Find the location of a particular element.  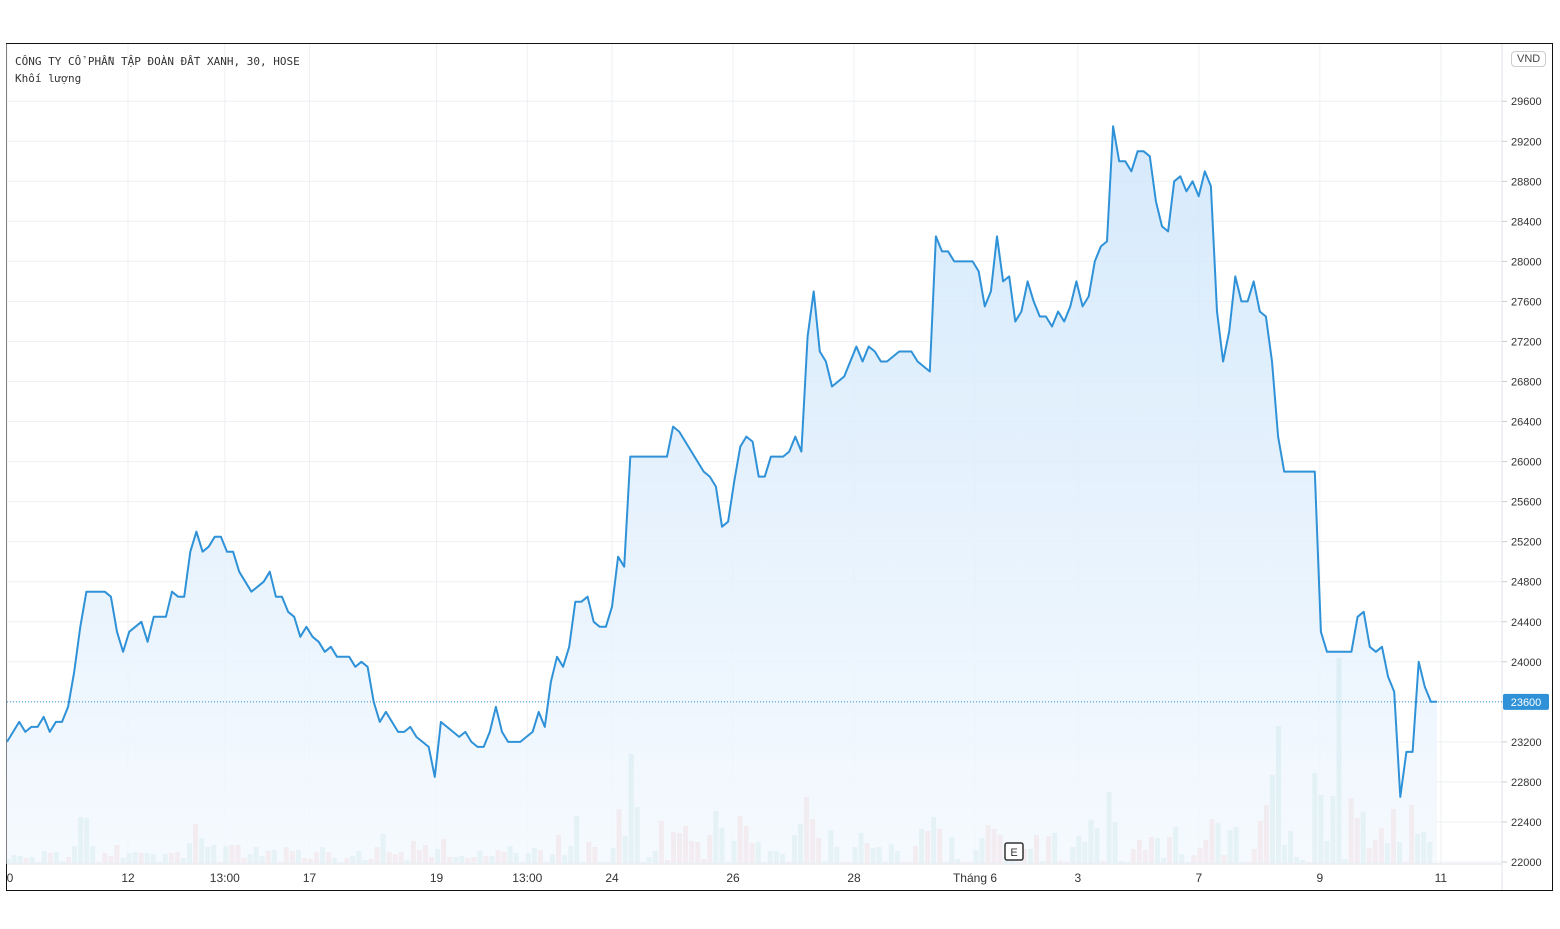

last-price-badge is located at coordinates (1526, 701).